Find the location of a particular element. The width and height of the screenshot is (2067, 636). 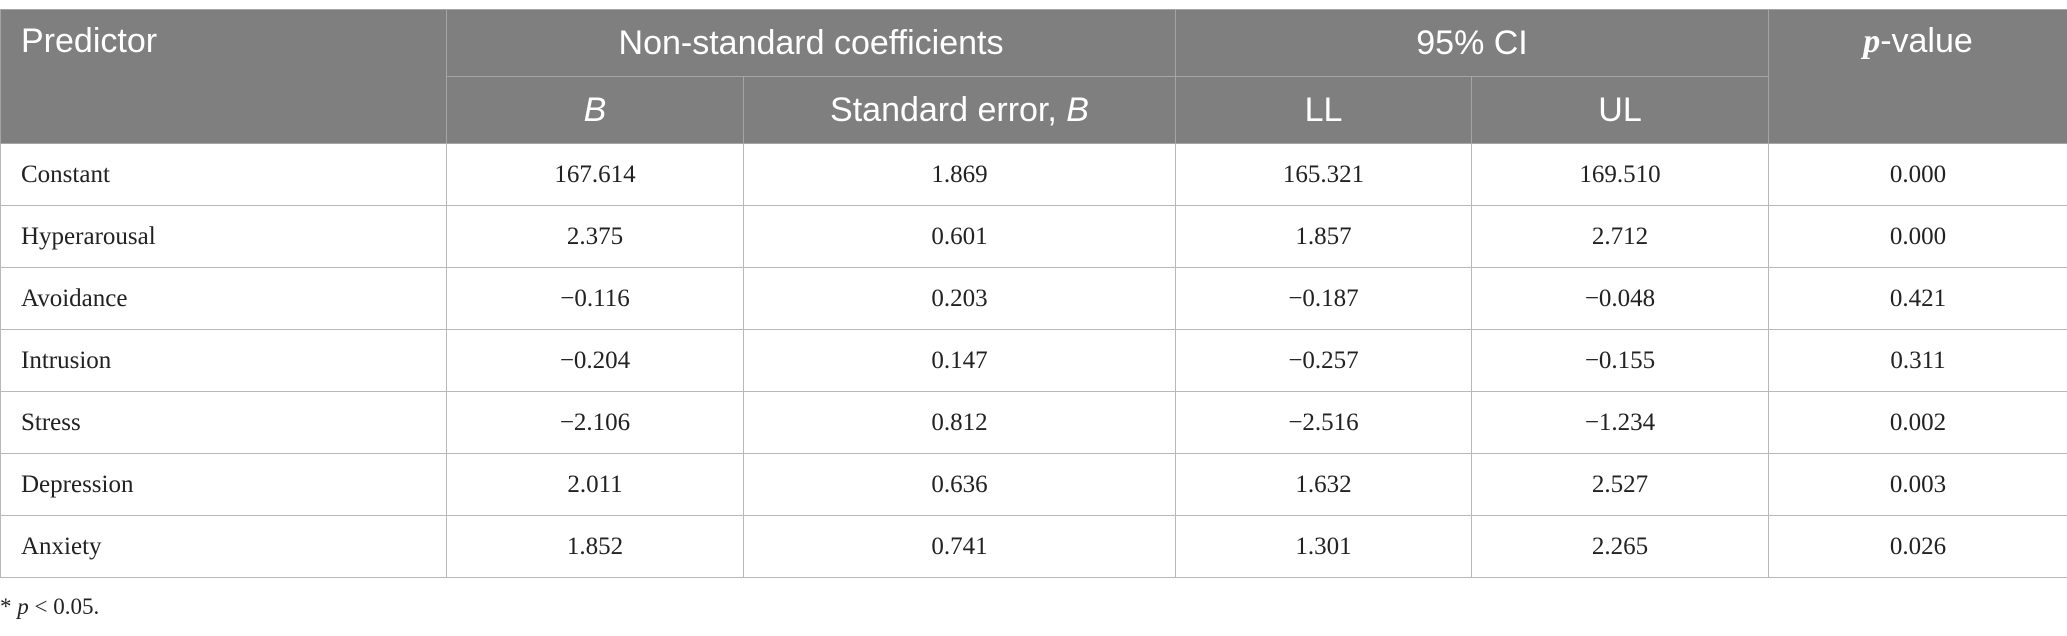

value-cell: 0.003 is located at coordinates (1917, 484).